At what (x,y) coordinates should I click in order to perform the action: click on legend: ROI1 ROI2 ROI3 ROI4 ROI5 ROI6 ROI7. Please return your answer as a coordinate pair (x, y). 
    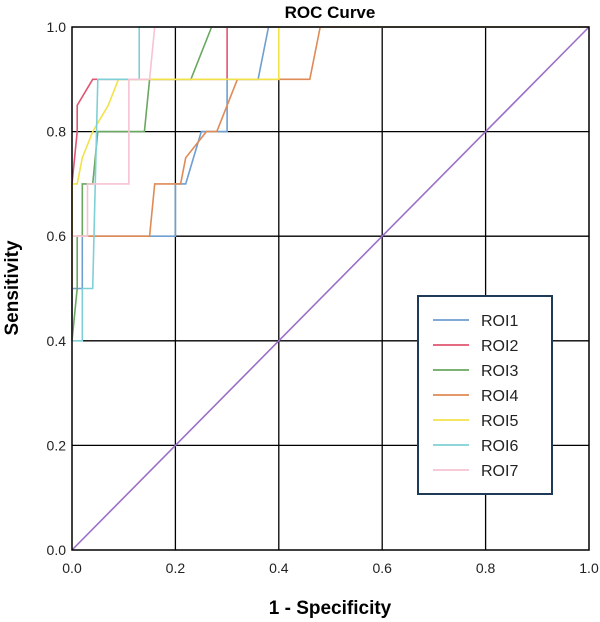
    Looking at the image, I should click on (485, 395).